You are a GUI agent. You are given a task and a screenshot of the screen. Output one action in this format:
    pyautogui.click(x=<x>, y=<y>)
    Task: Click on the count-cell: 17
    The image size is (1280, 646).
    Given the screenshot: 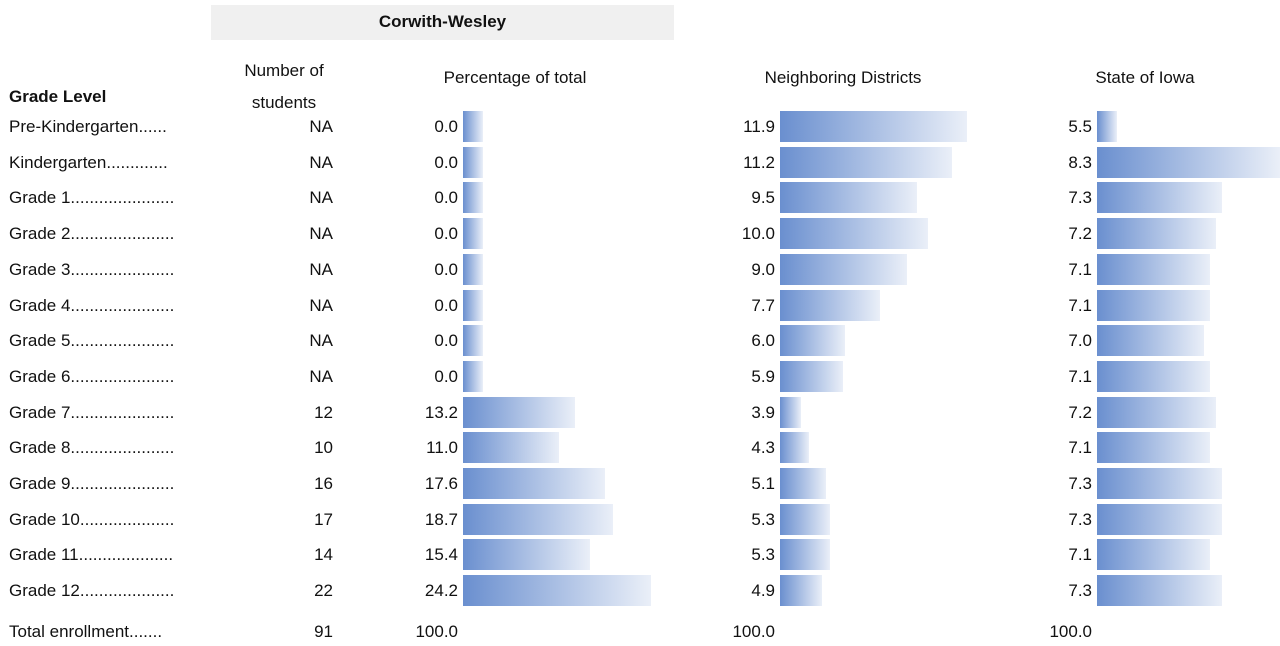 What is the action you would take?
    pyautogui.click(x=323, y=519)
    